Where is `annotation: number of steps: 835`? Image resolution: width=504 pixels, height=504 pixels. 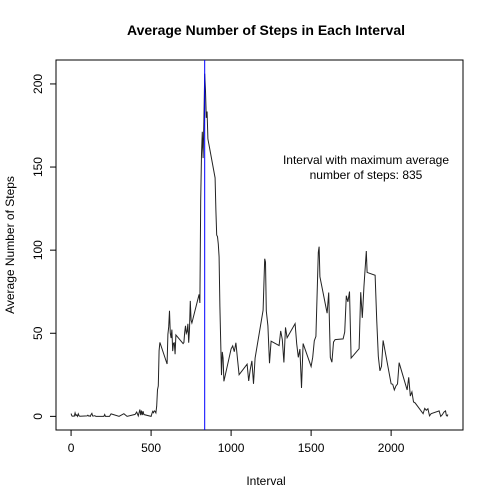 annotation: number of steps: 835 is located at coordinates (366, 175).